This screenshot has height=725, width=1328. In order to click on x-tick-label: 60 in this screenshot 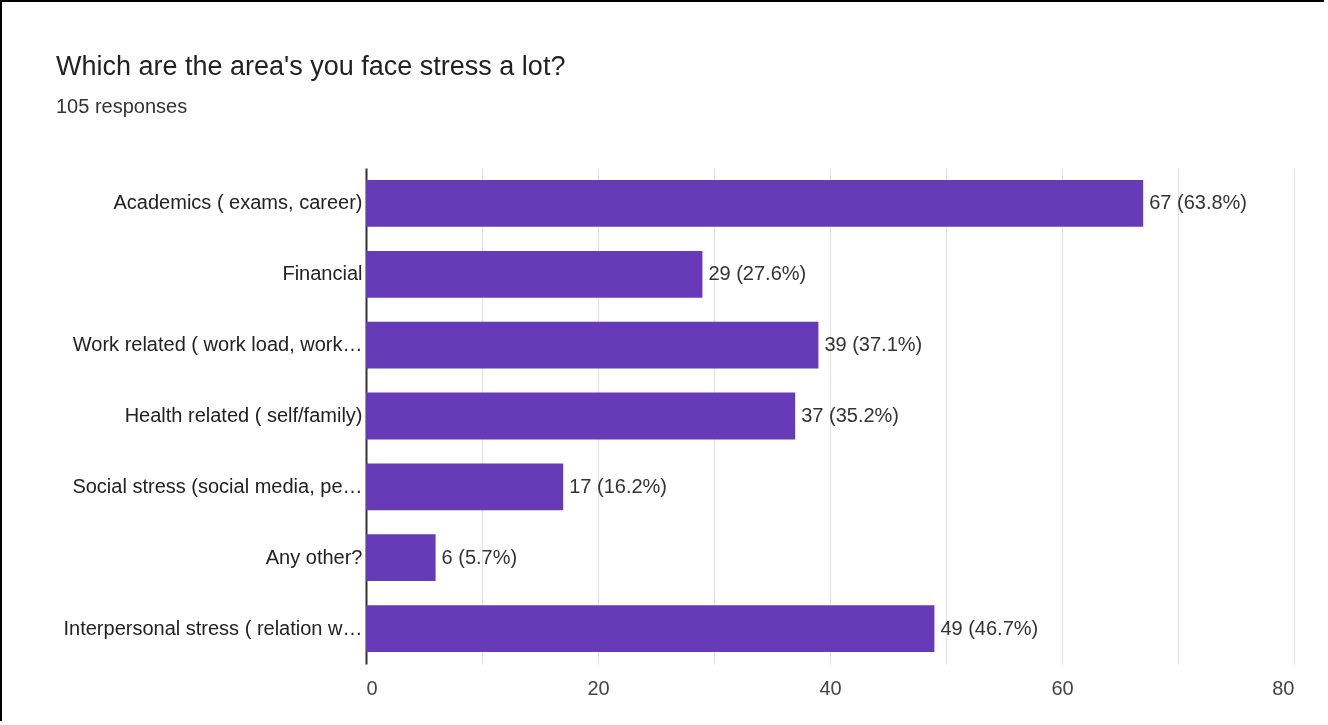, I will do `click(1062, 687)`.